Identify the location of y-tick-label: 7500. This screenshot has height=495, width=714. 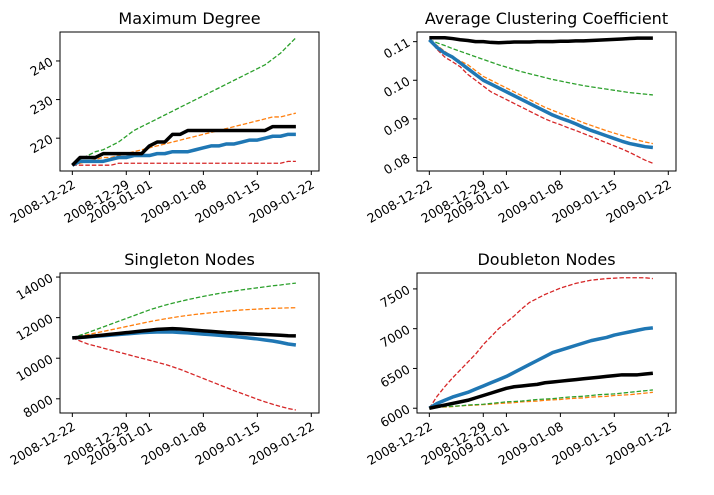
(394, 296).